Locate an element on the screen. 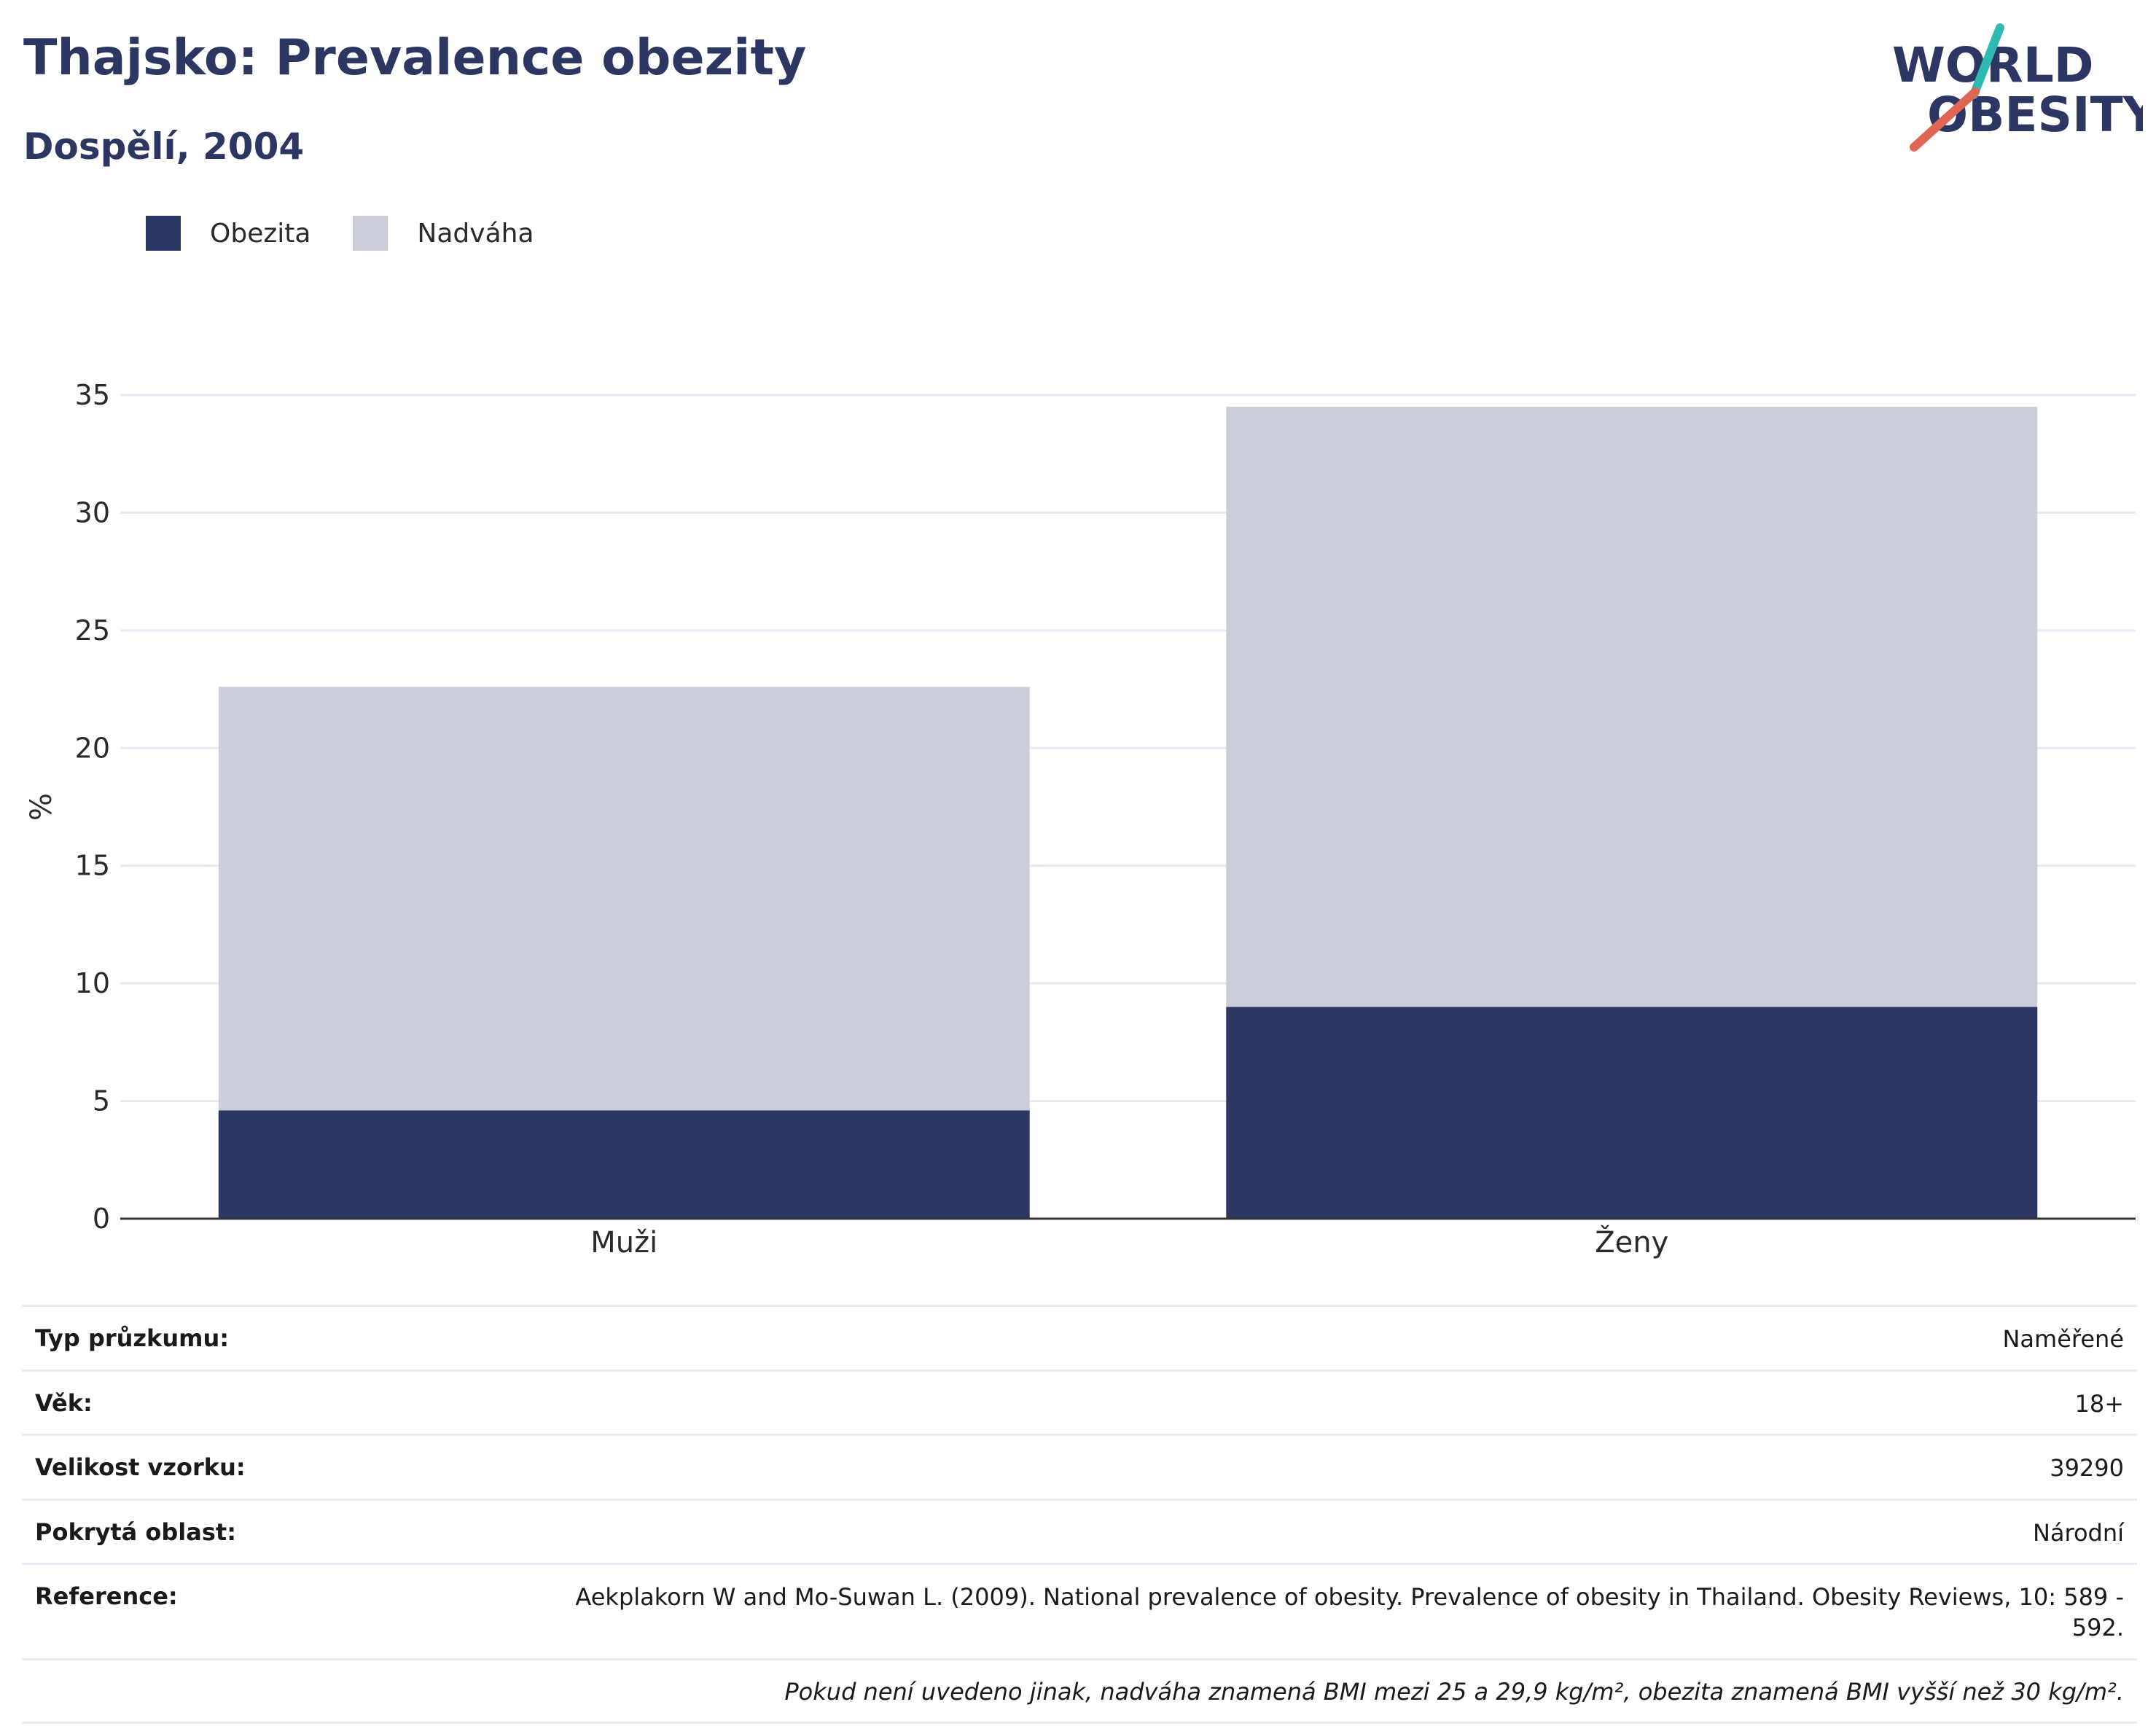 The image size is (2156, 1734). y-tick-label: 5 is located at coordinates (101, 1101).